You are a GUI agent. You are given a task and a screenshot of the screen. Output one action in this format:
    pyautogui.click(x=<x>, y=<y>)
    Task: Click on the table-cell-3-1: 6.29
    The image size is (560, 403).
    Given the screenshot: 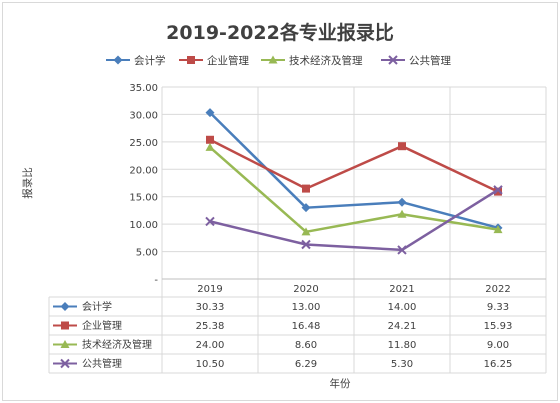 What is the action you would take?
    pyautogui.click(x=306, y=364)
    